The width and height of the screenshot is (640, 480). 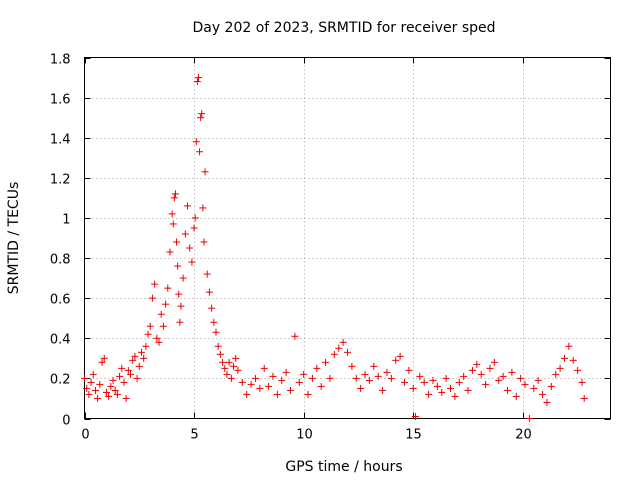 What do you see at coordinates (60, 100) in the screenshot?
I see `y-tick-label: 1.6` at bounding box center [60, 100].